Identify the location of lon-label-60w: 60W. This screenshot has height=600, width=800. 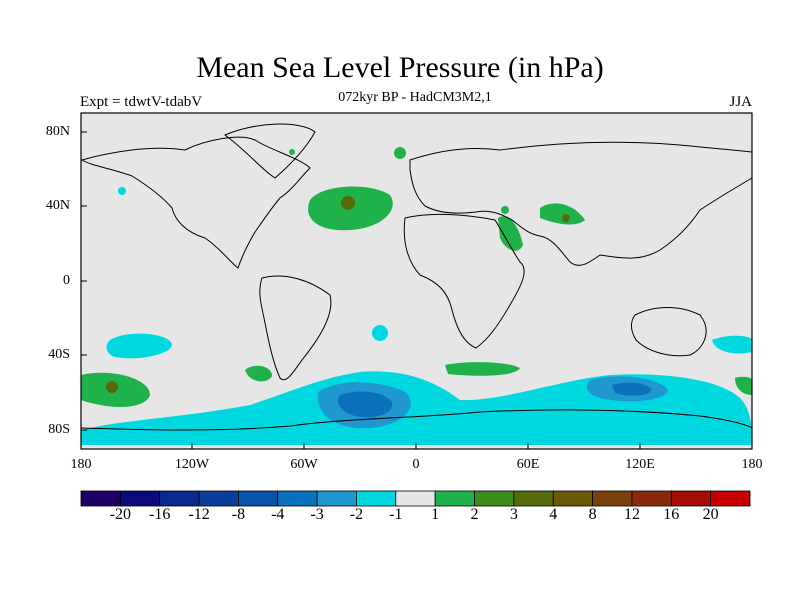
(304, 464).